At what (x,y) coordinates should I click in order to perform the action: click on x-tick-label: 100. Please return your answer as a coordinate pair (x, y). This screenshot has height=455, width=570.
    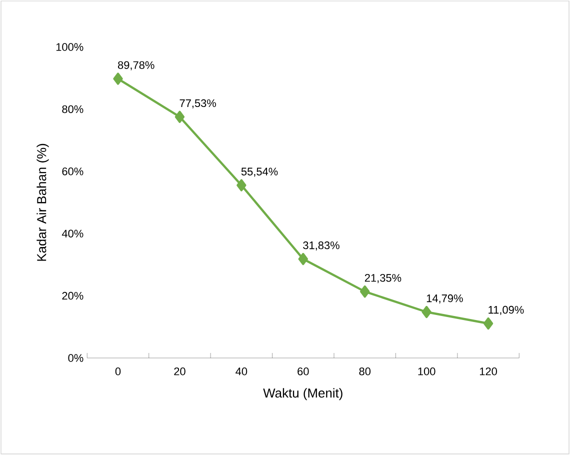
    Looking at the image, I should click on (427, 372).